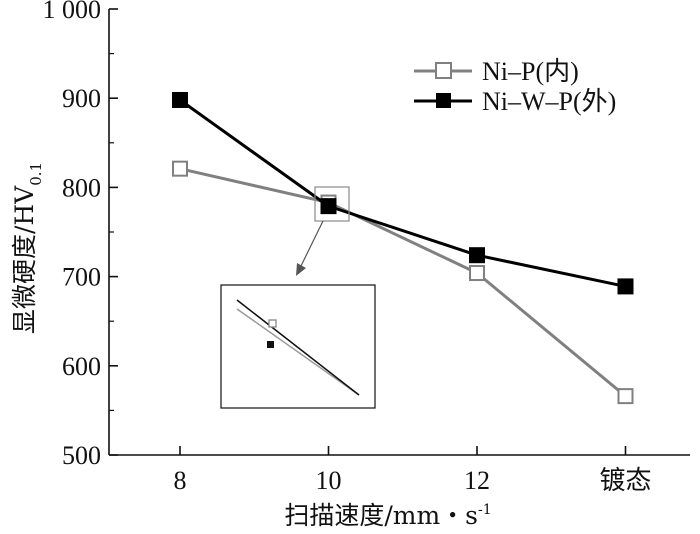 The image size is (700, 534). What do you see at coordinates (24, 259) in the screenshot?
I see `y-axis-title-main: 显微硬度/HV` at bounding box center [24, 259].